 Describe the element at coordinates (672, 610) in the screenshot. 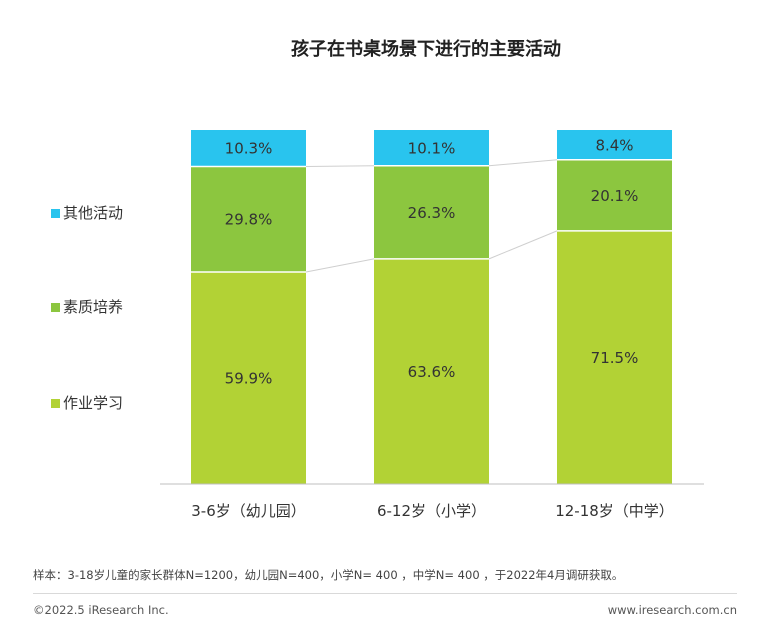

I see `website-text: www.iresearch.com.cn` at that location.